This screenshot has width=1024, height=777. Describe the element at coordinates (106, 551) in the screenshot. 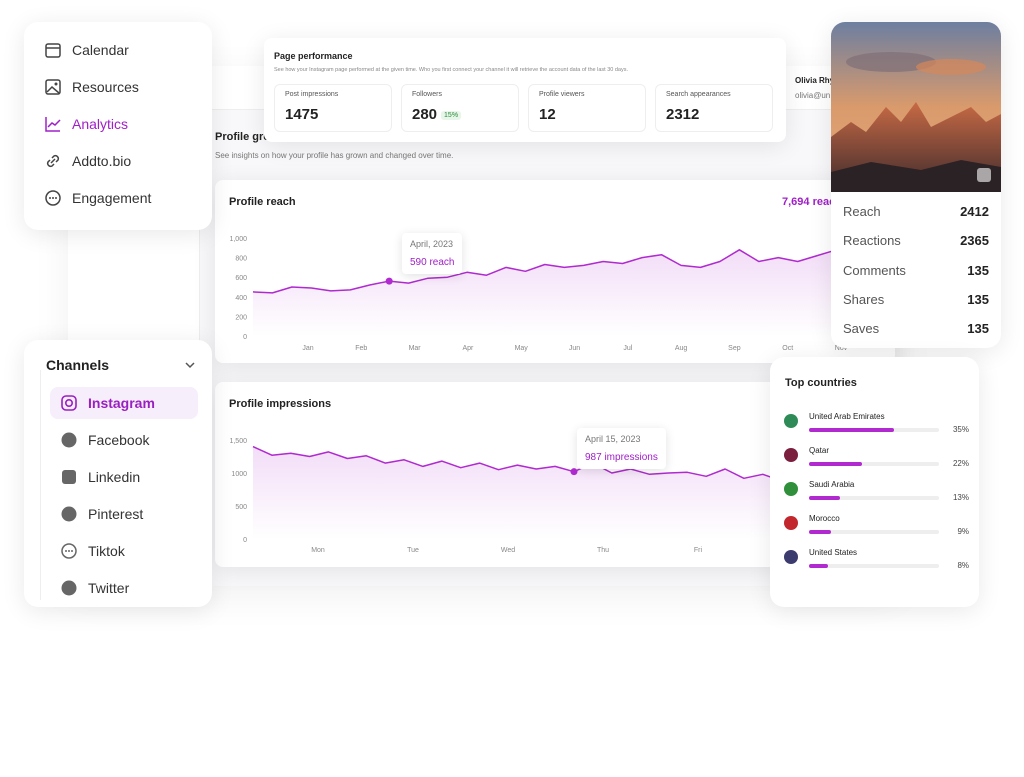

I see `channel-label: Tiktok` at that location.